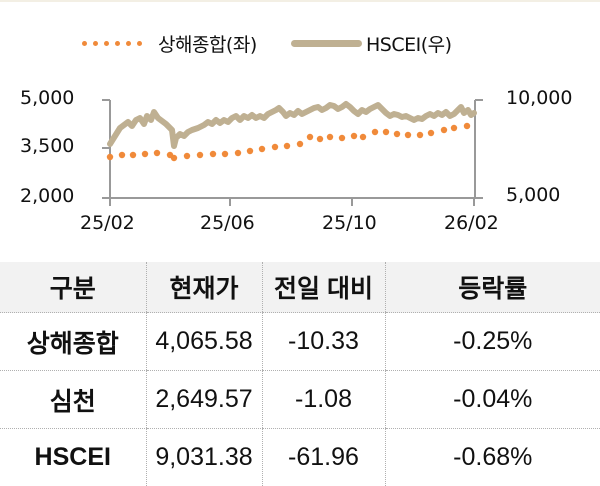 Image resolution: width=600 pixels, height=486 pixels. I want to click on table-row: HSCEI 9,031.38 -61.96 -0.68%, so click(300, 457).